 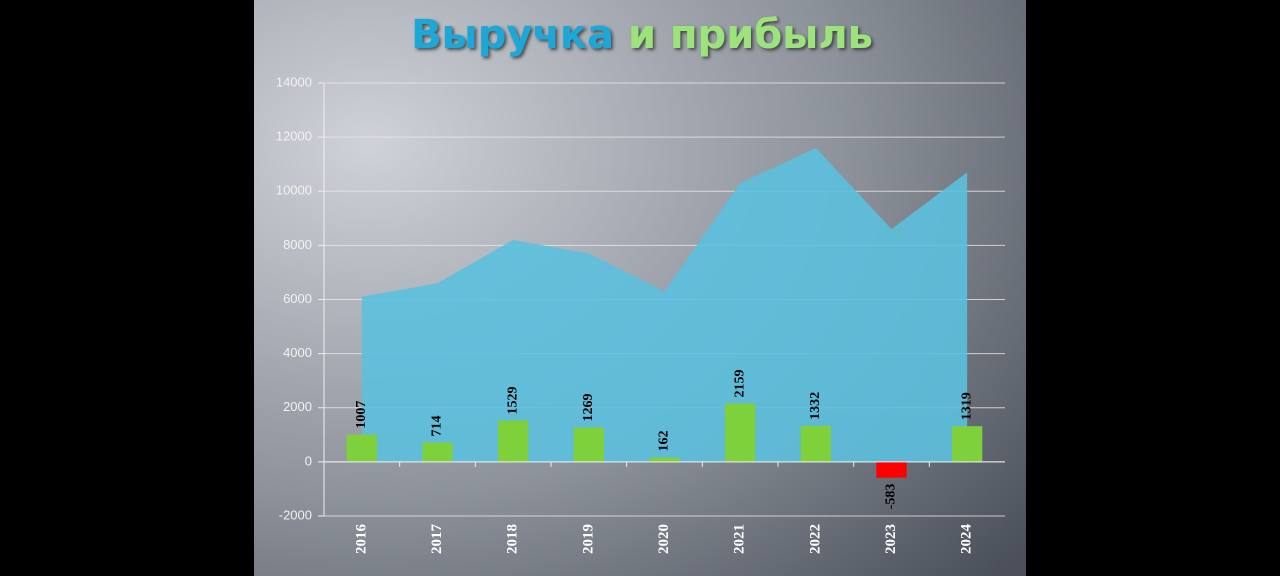 I want to click on x-tick-label: 2024, so click(x=967, y=539).